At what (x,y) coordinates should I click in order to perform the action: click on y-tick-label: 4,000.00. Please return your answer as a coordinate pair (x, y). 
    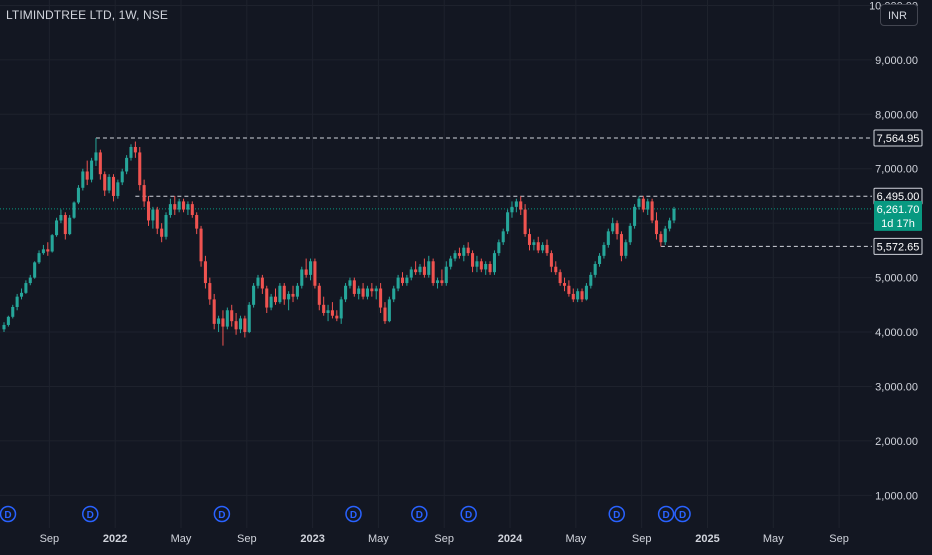
    Looking at the image, I should click on (896, 333).